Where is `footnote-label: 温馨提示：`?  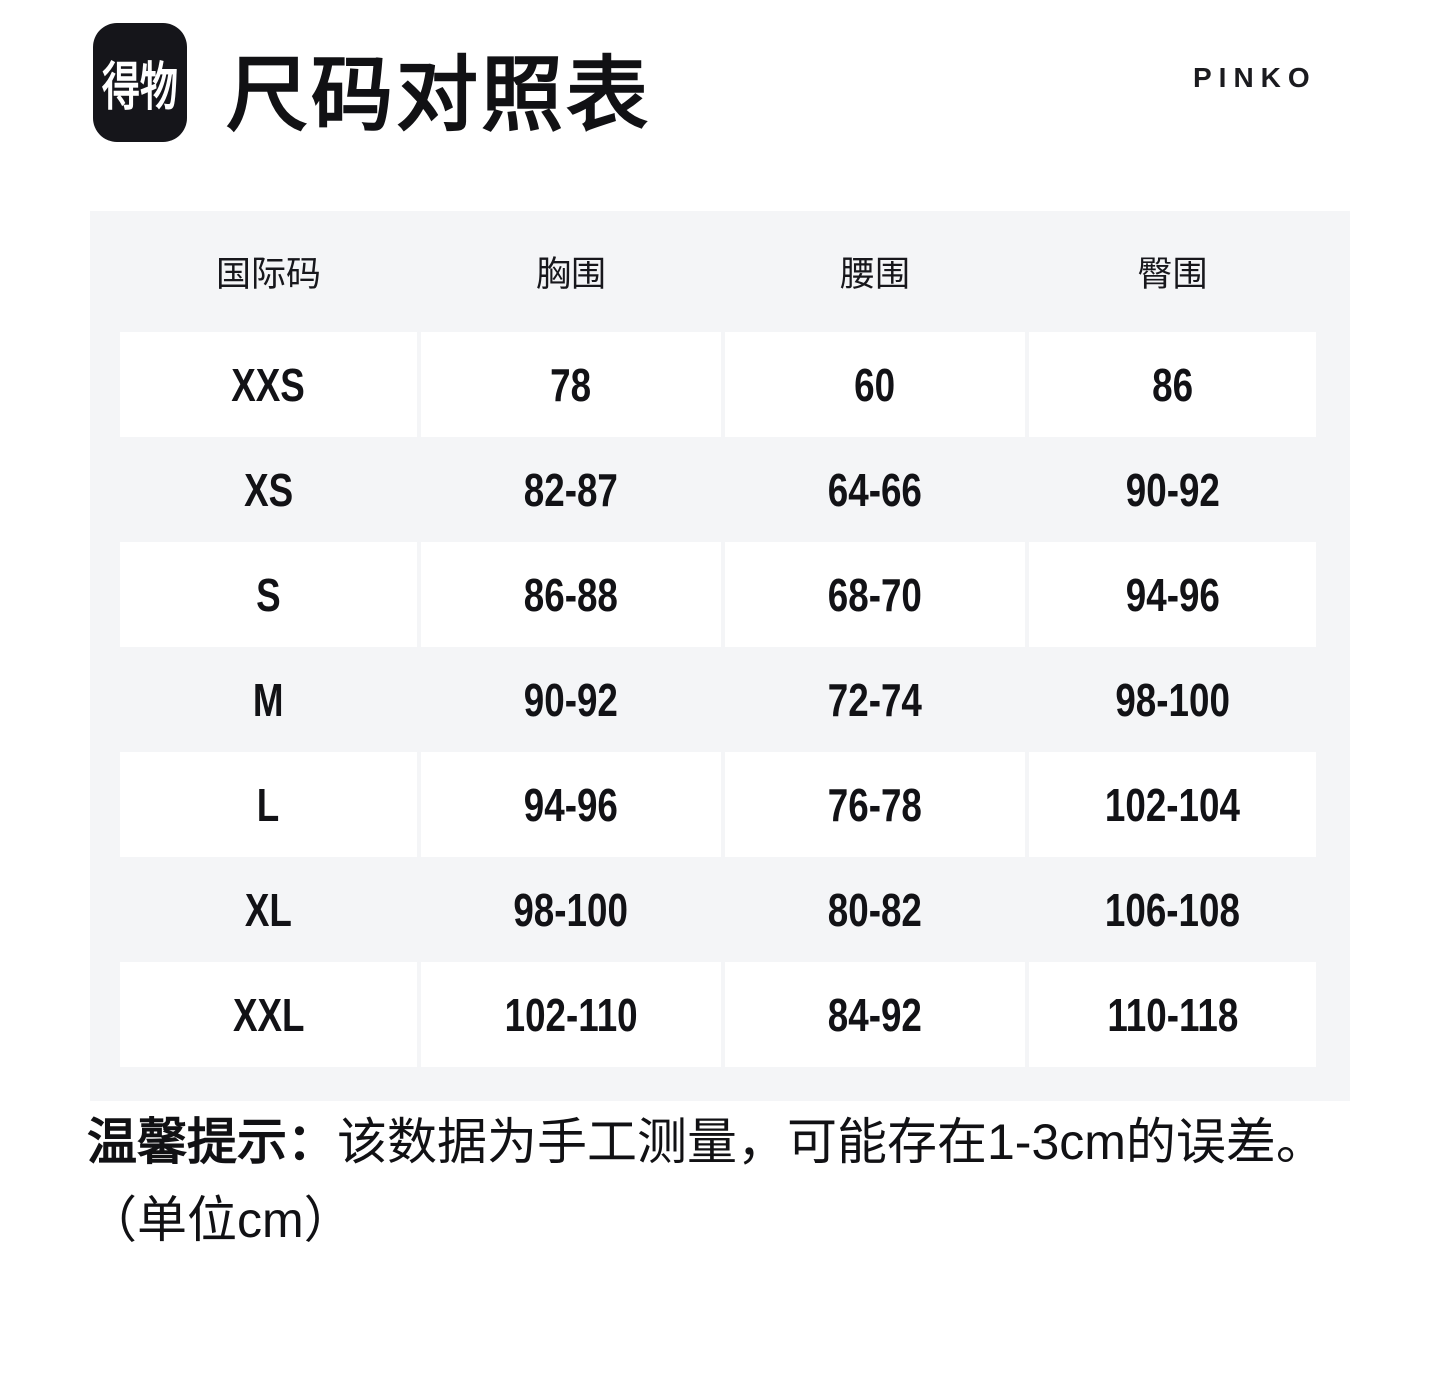
footnote-label: 温馨提示： is located at coordinates (212, 1142).